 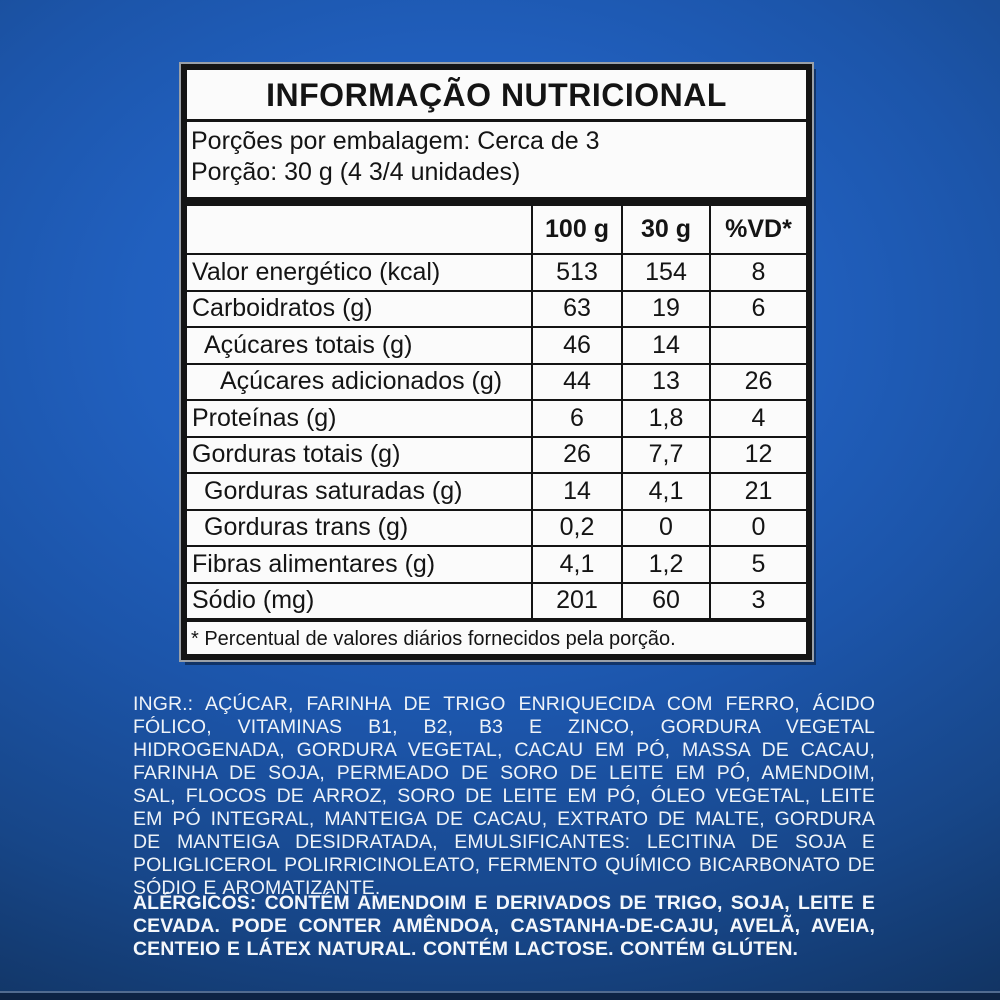 What do you see at coordinates (757, 491) in the screenshot?
I see `value-percent-vd: 21` at bounding box center [757, 491].